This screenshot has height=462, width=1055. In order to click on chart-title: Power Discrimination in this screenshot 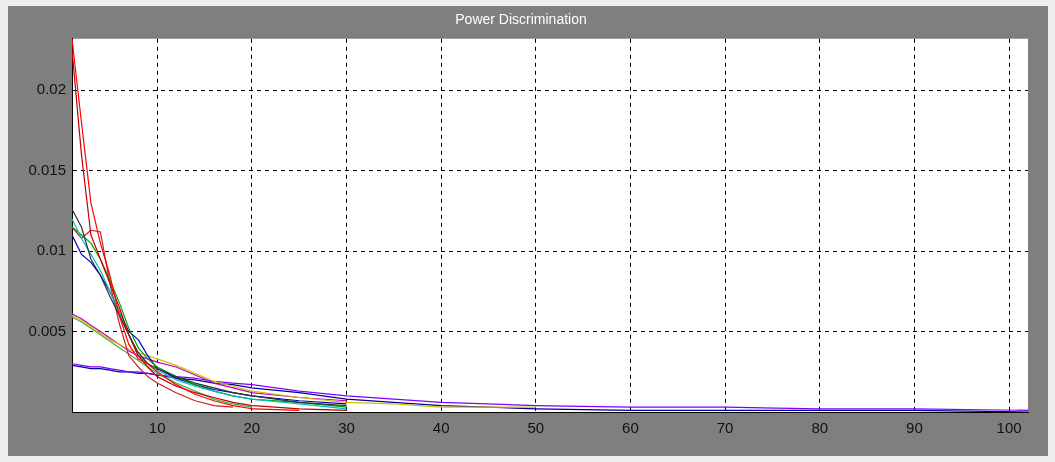, I will do `click(521, 19)`.